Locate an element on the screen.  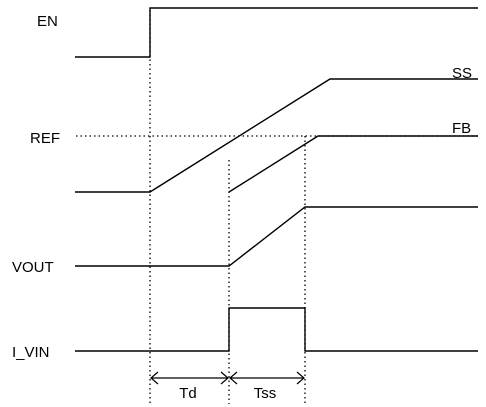
ivin-waveform is located at coordinates (276, 329).